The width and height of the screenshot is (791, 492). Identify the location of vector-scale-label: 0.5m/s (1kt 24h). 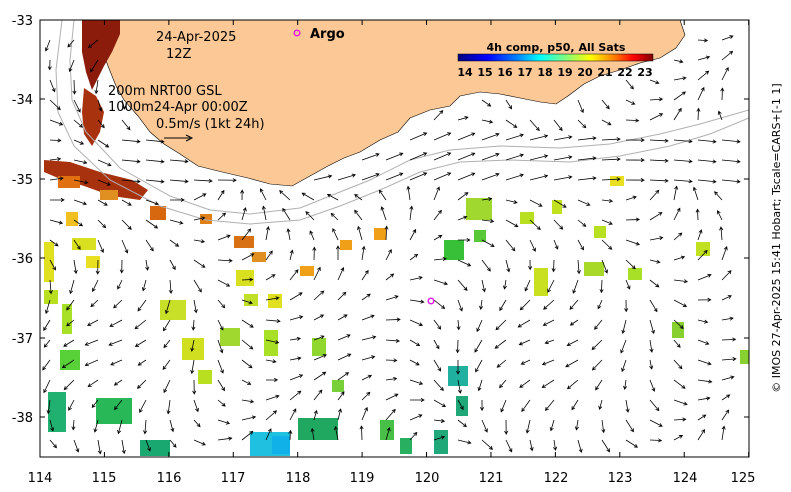
(210, 124).